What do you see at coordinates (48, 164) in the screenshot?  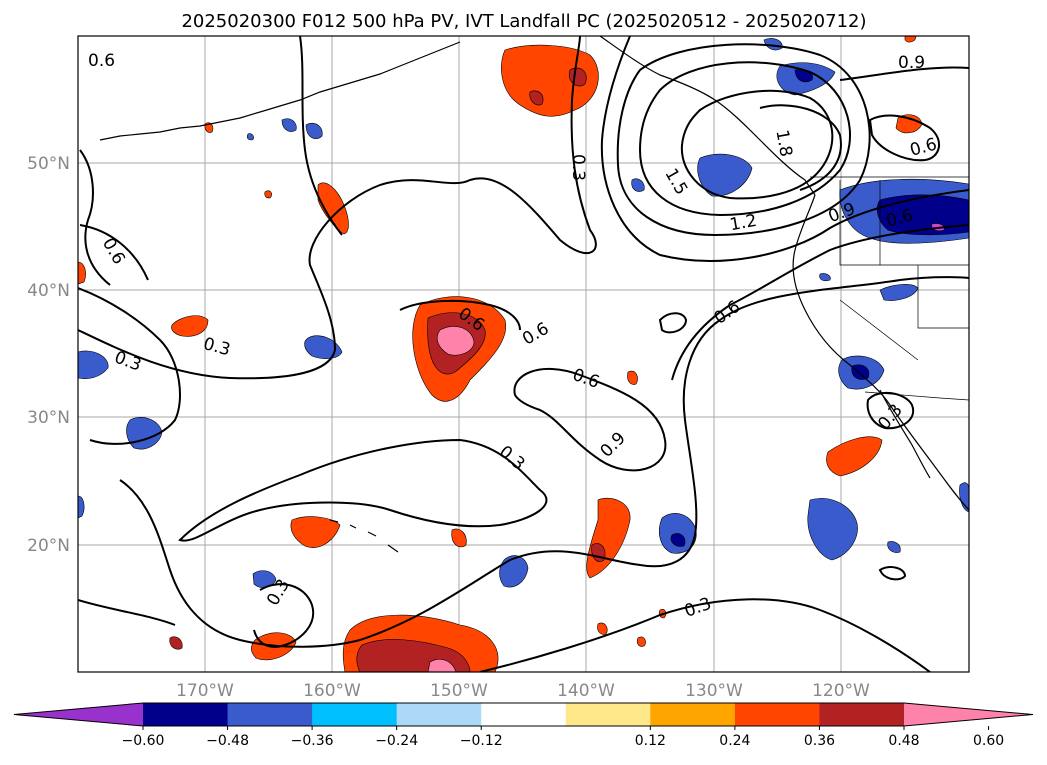 I see `lat-label: 50°N` at bounding box center [48, 164].